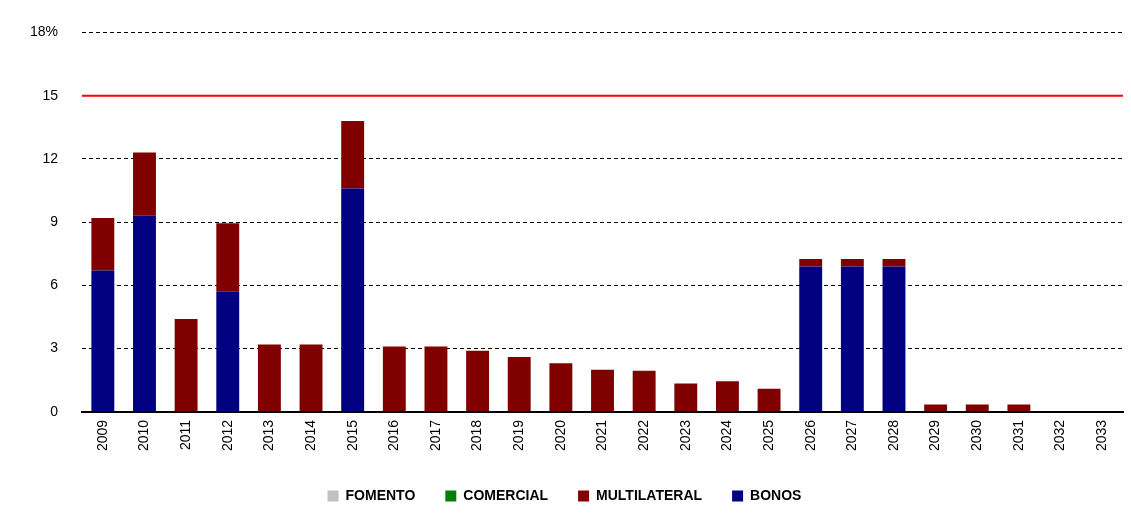  Describe the element at coordinates (54, 410) in the screenshot. I see `y-tick-label: 0` at that location.